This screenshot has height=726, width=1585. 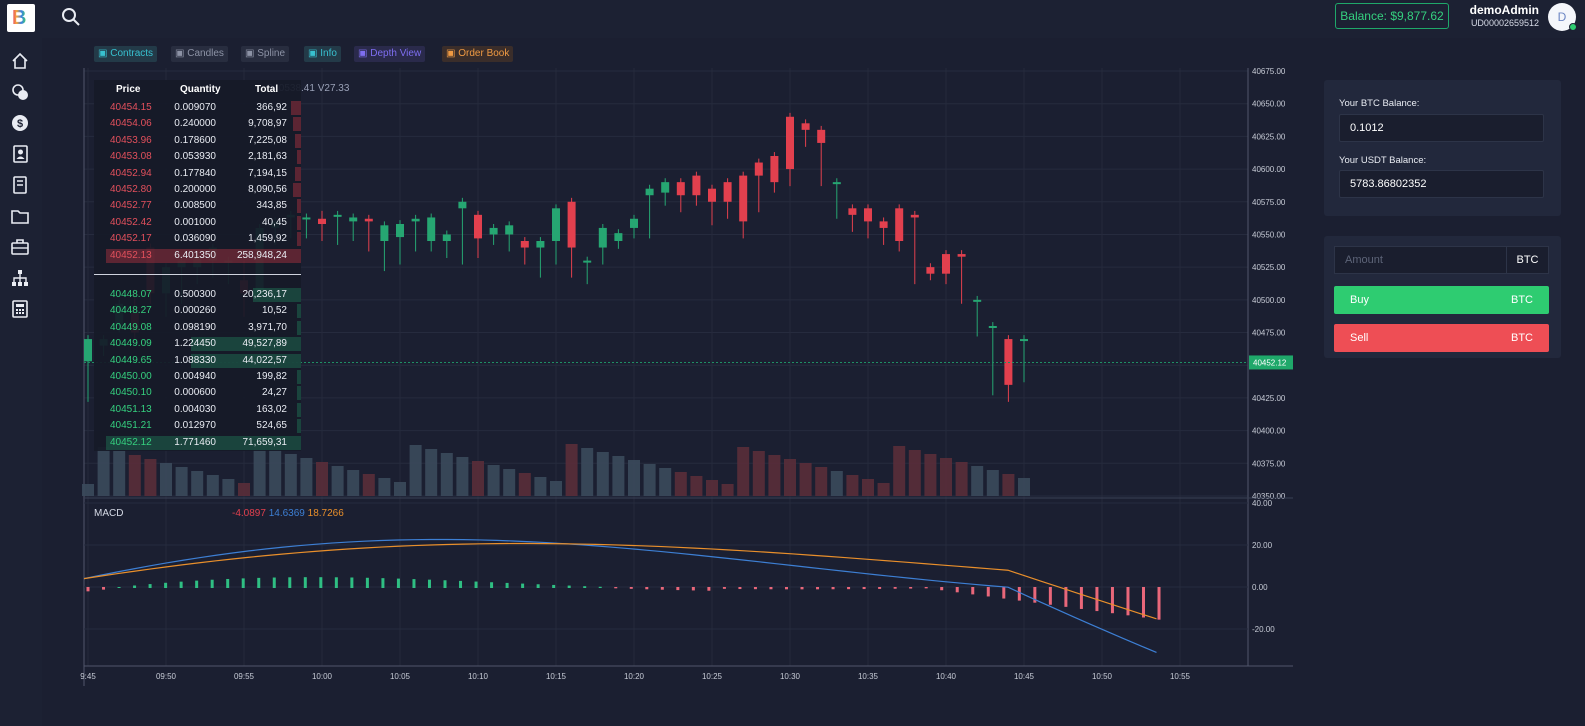 What do you see at coordinates (20, 123) in the screenshot?
I see `dollar-icon: $` at bounding box center [20, 123].